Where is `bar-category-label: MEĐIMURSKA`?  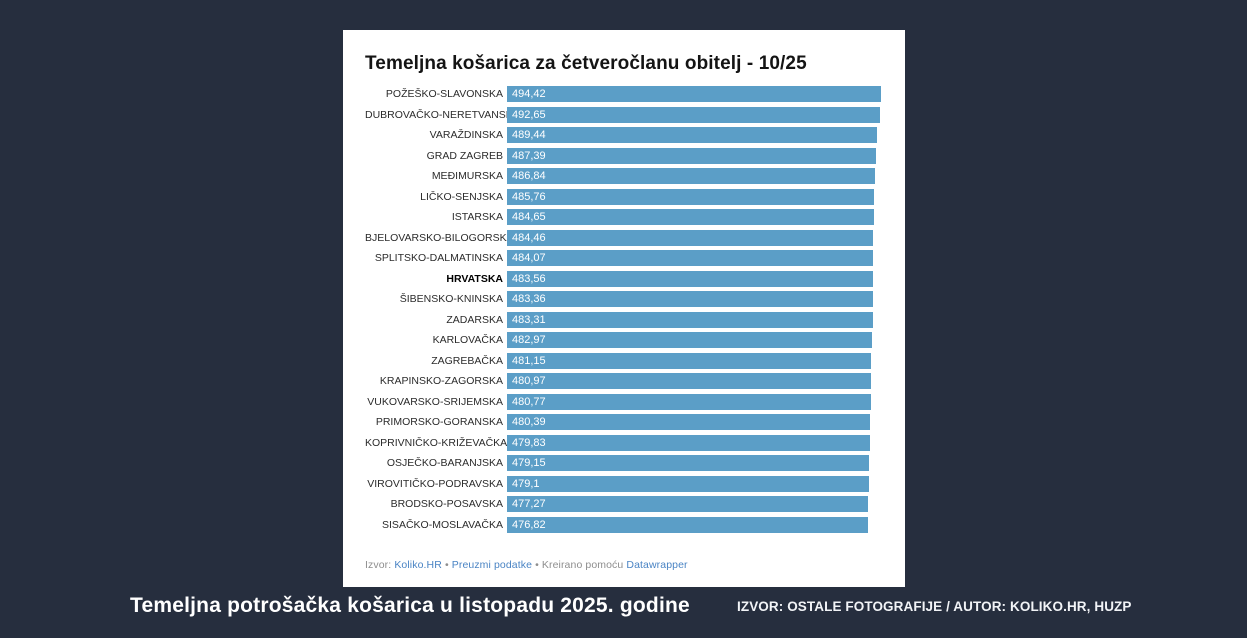
bar-category-label: MEĐIMURSKA is located at coordinates (467, 176).